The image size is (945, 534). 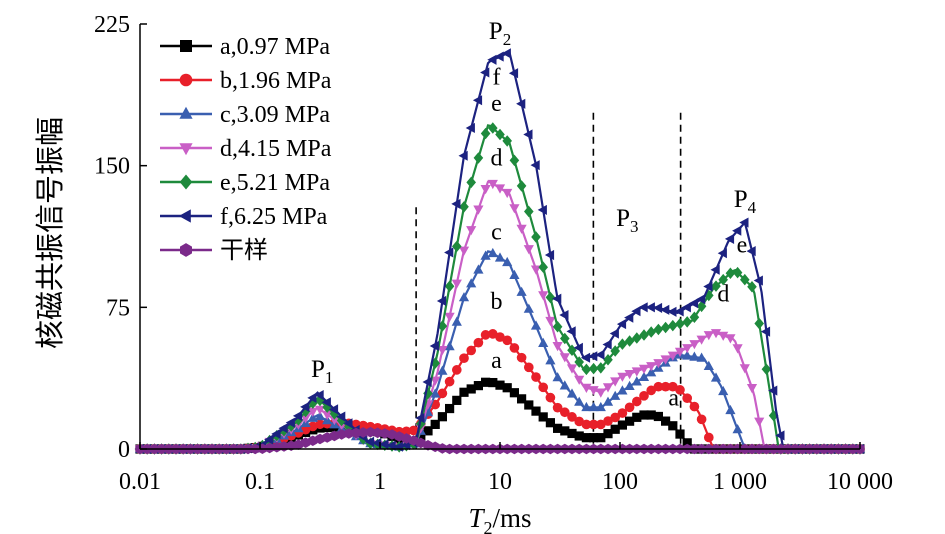 What do you see at coordinates (112, 25) in the screenshot?
I see `y-tick-label: 225` at bounding box center [112, 25].